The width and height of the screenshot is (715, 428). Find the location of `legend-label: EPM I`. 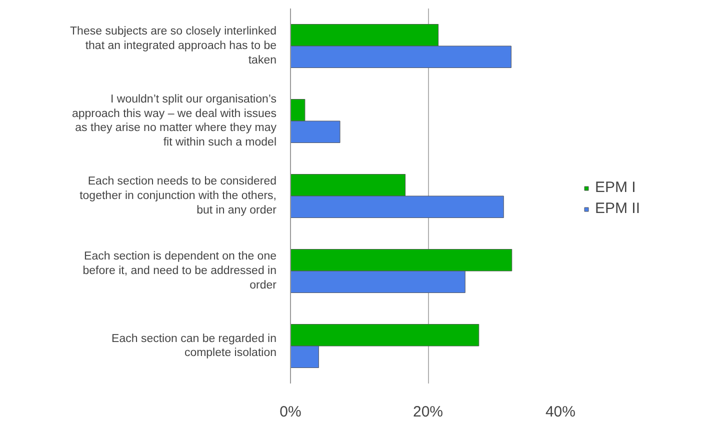

legend-label: EPM I is located at coordinates (615, 187).